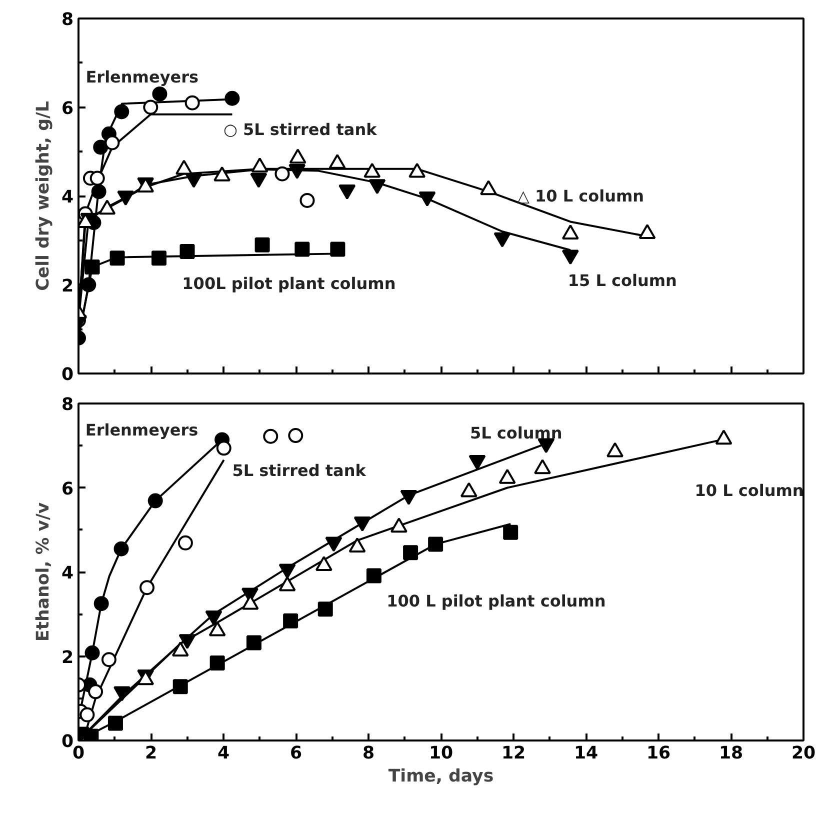  Describe the element at coordinates (580, 196) in the screenshot. I see `annotation: △ 10 L column` at that location.